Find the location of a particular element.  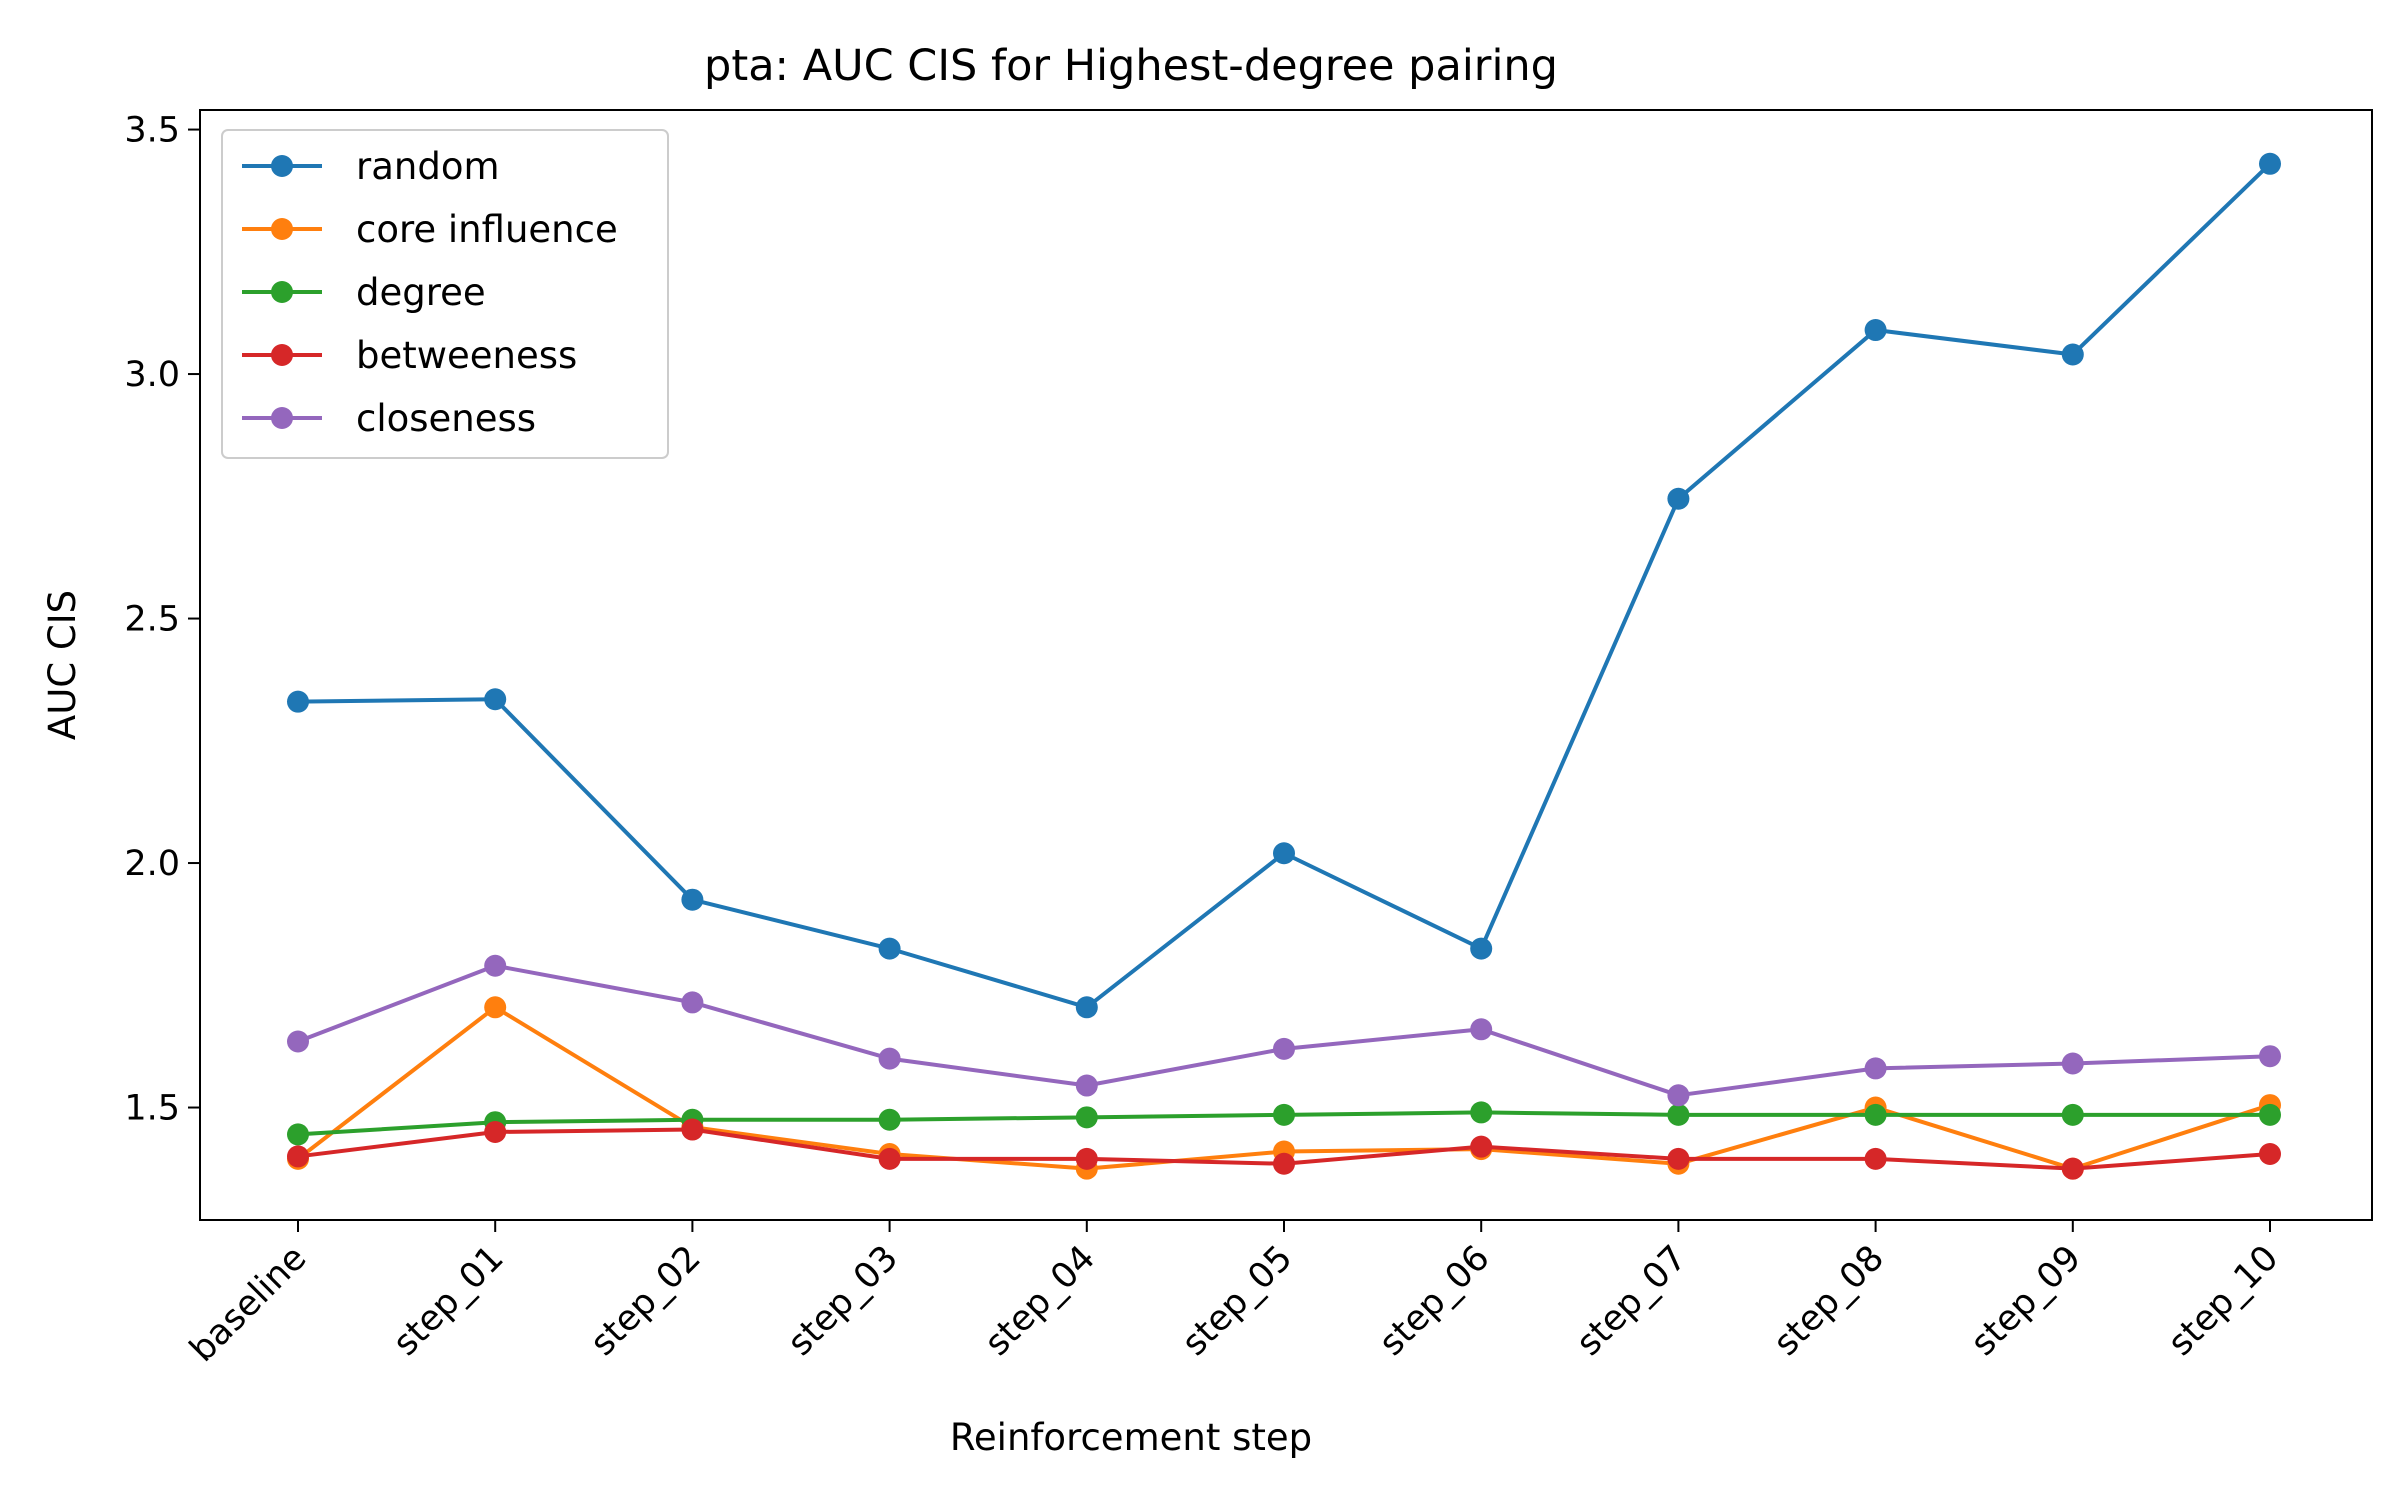

y-tick-label: 3.5 is located at coordinates (152, 131).